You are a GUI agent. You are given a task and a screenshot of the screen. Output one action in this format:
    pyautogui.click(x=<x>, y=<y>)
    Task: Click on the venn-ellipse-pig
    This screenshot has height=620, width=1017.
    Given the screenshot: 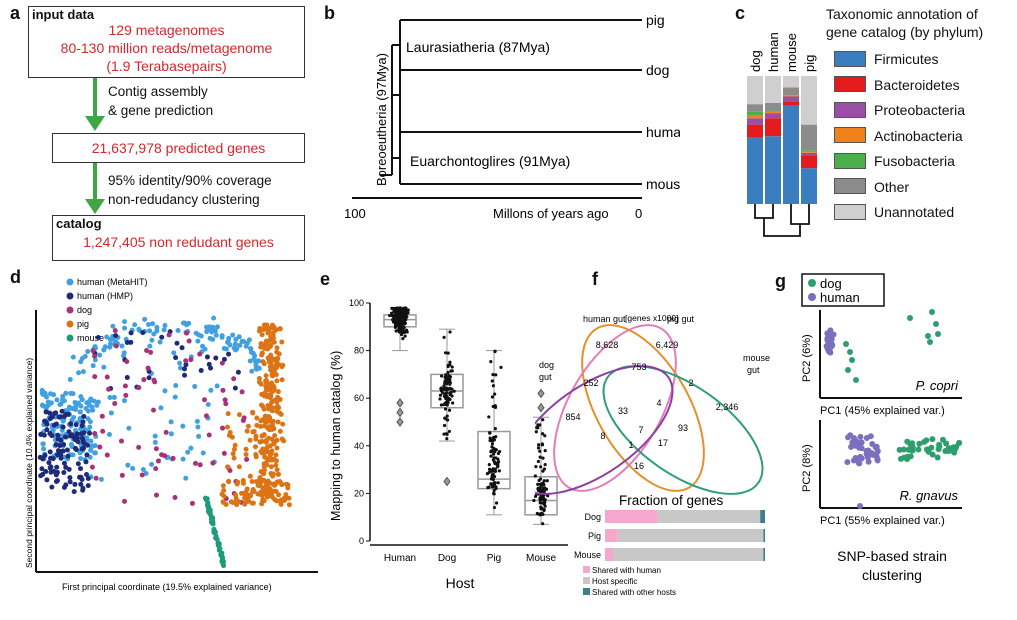 What is the action you would take?
    pyautogui.click(x=643, y=408)
    